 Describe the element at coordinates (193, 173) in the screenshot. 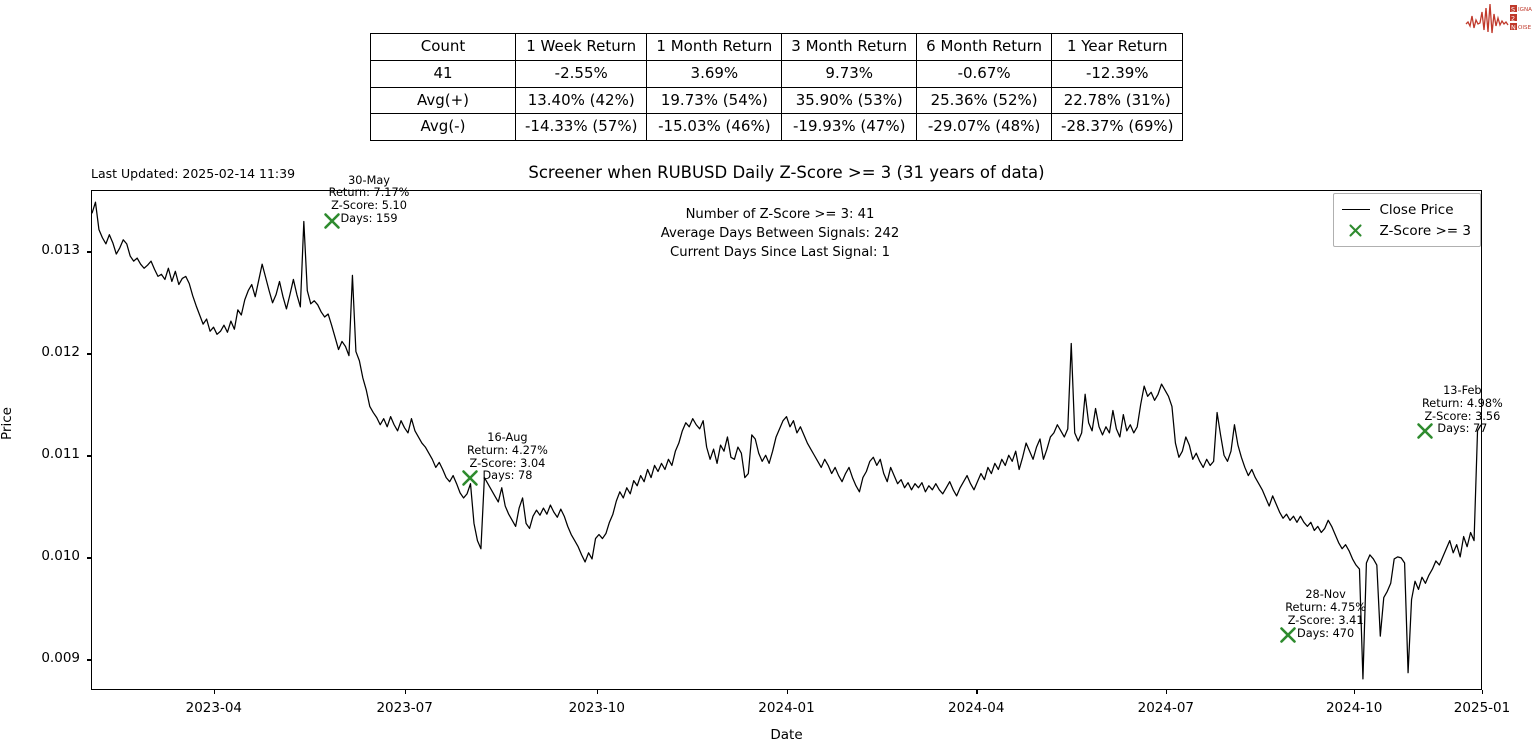

I see `last-updated-label: Last Updated: 2025-02-14 11:39` at that location.